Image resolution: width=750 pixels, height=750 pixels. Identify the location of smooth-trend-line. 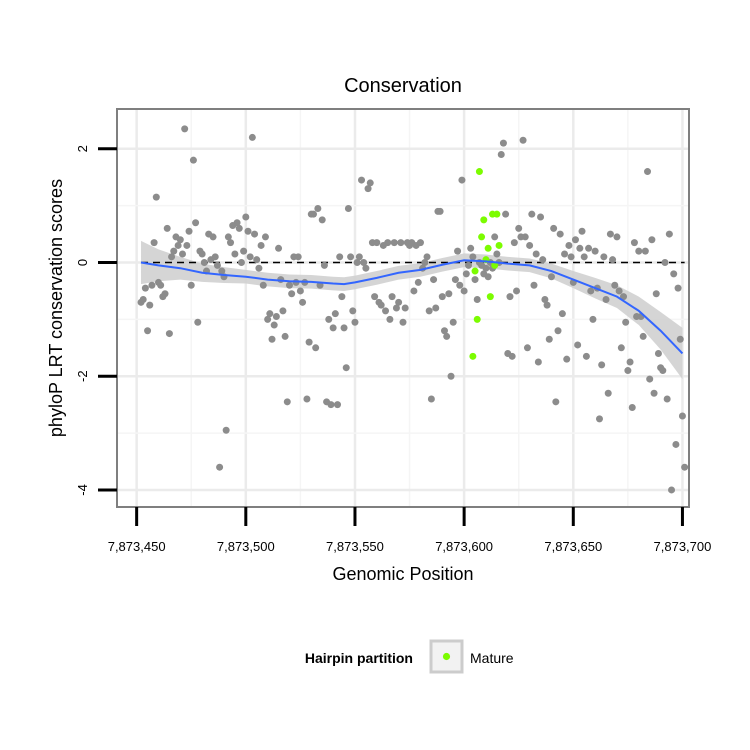
(412, 307).